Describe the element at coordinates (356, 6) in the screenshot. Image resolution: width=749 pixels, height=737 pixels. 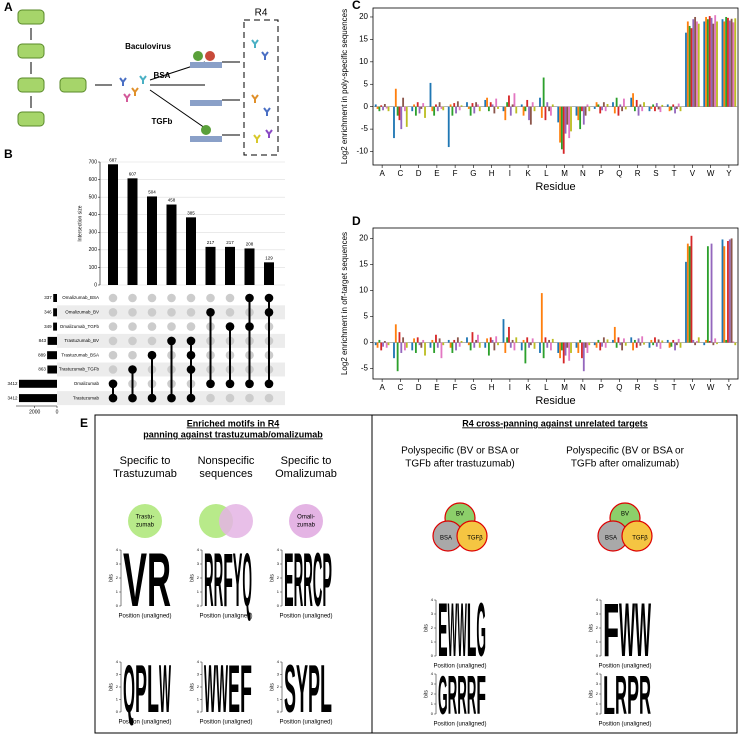
I see `panel-label: C` at that location.